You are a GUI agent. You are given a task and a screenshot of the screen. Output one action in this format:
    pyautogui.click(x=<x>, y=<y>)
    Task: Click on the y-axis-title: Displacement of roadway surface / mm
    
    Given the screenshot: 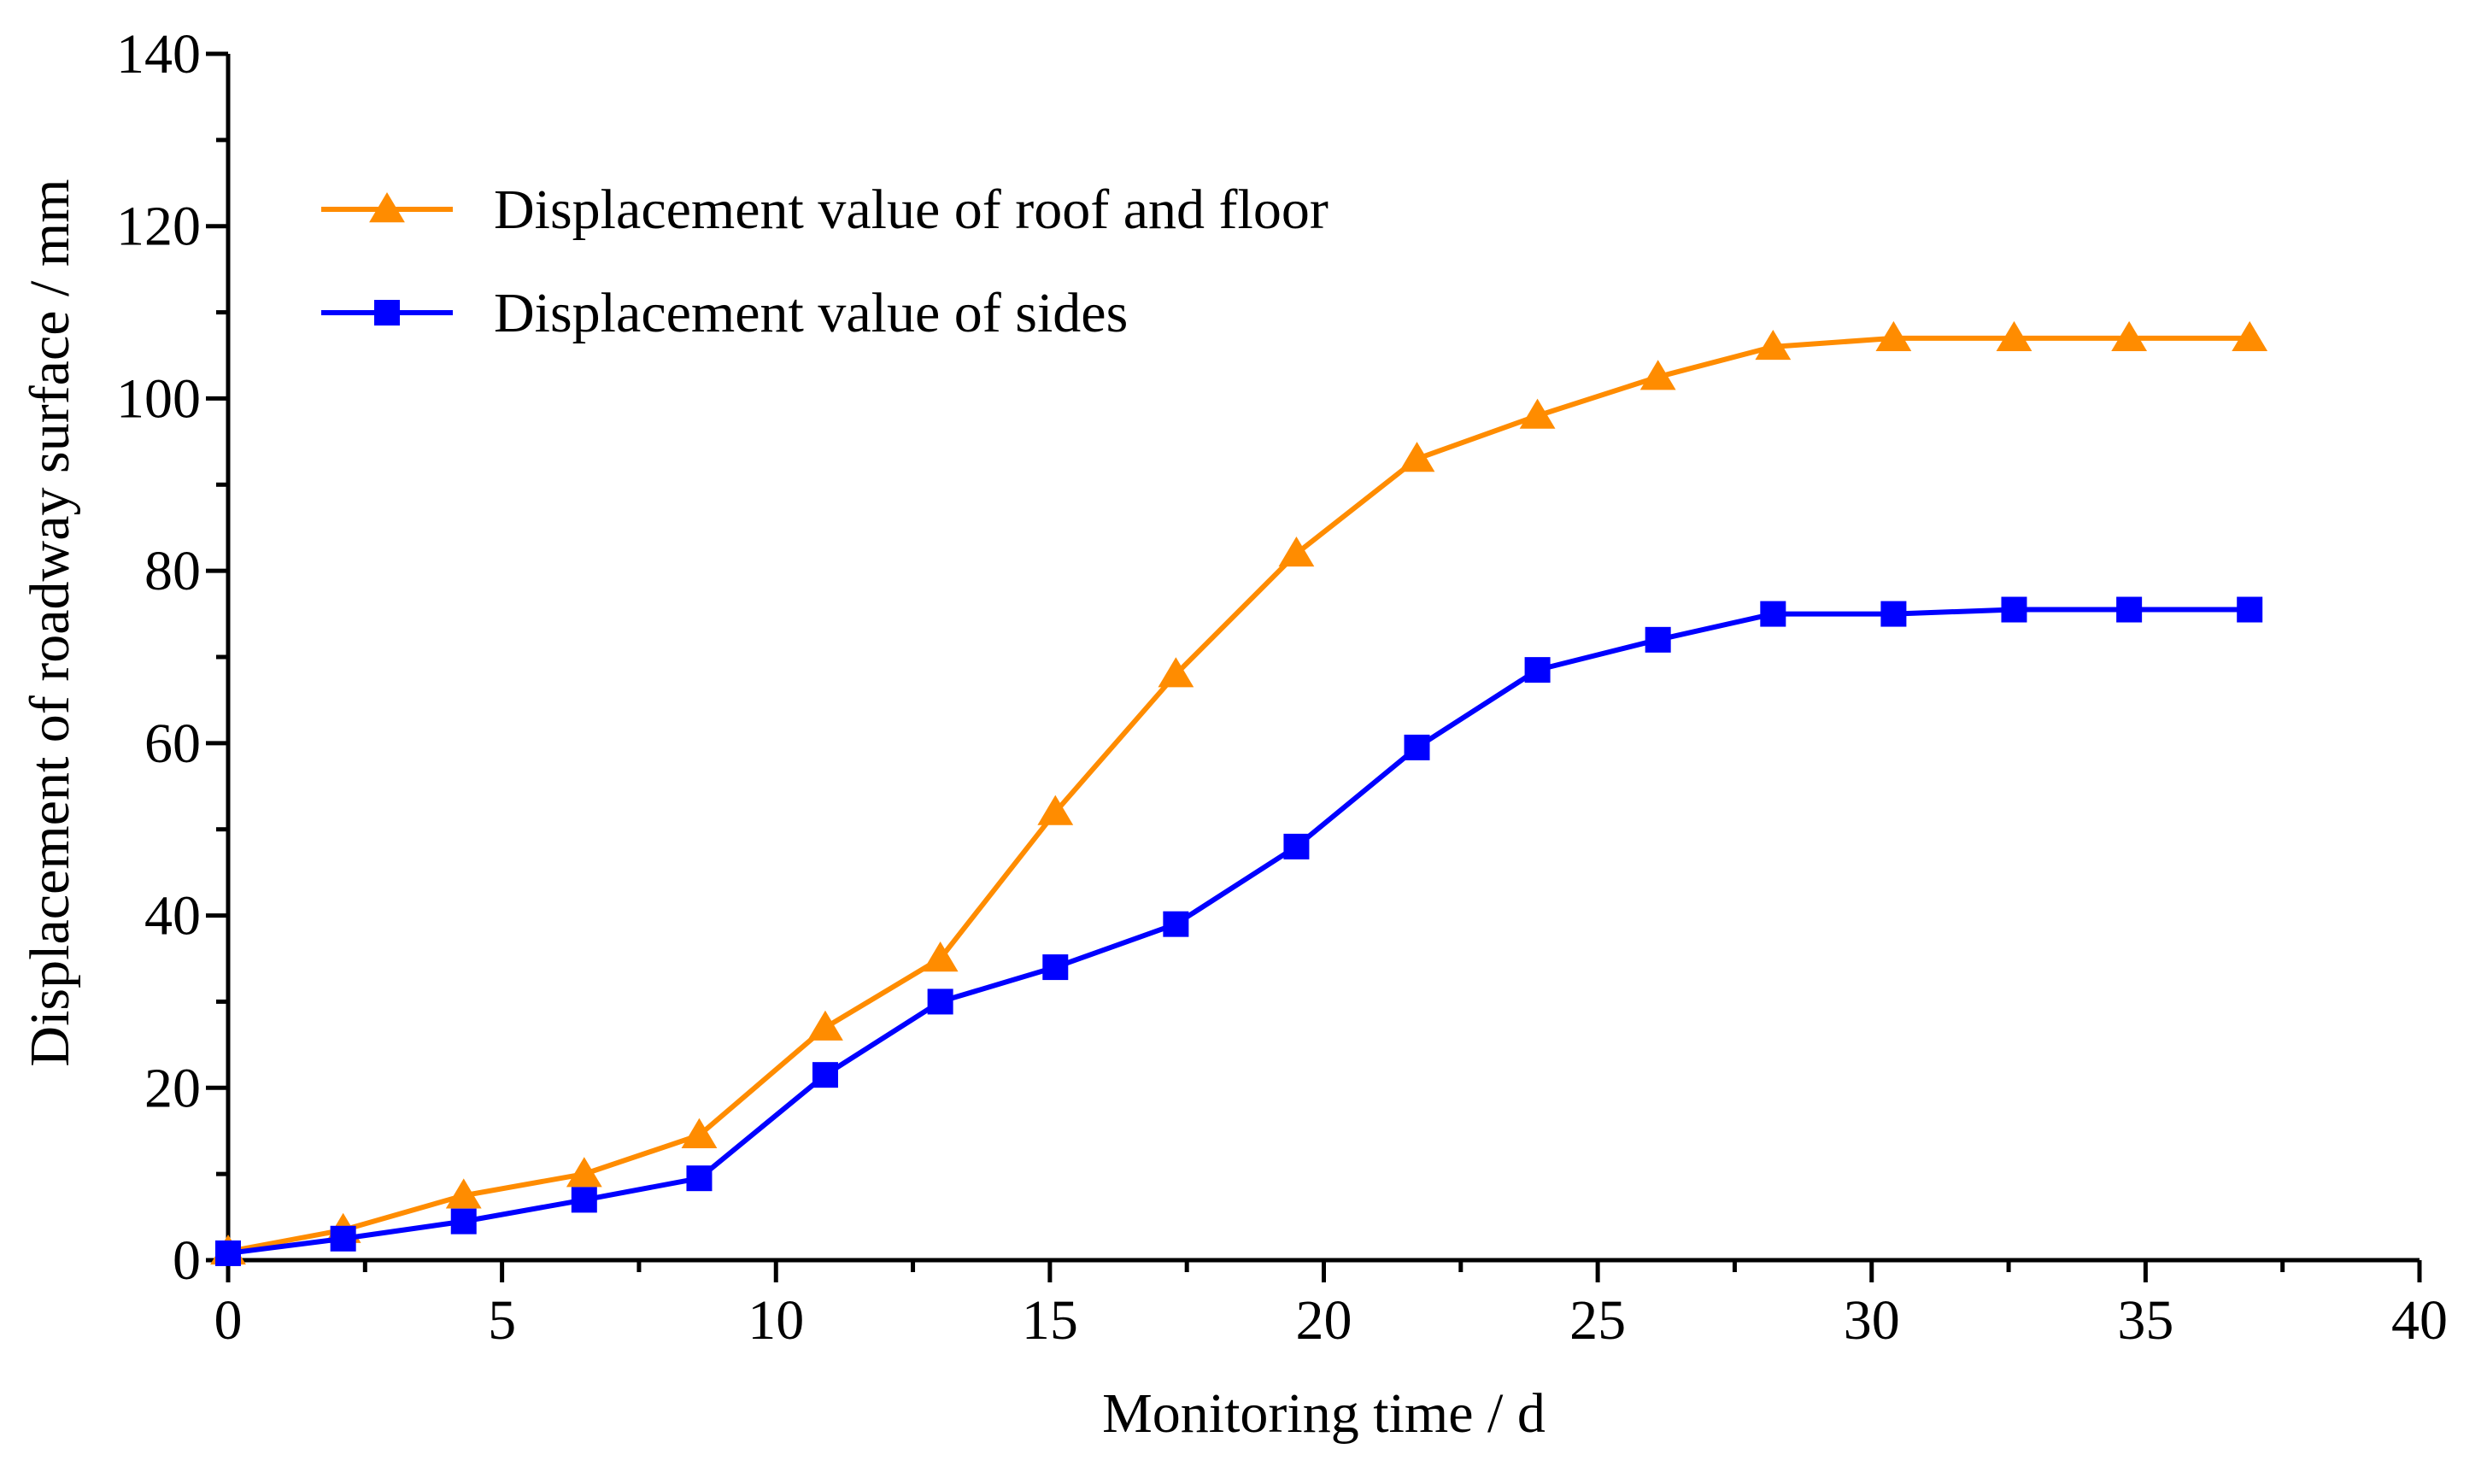 What is the action you would take?
    pyautogui.click(x=50, y=622)
    